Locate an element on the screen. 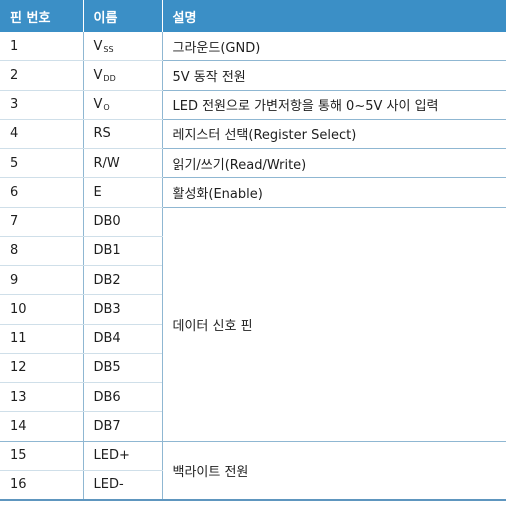 This screenshot has width=506, height=506. table-row: 14 DB7 is located at coordinates (253, 426).